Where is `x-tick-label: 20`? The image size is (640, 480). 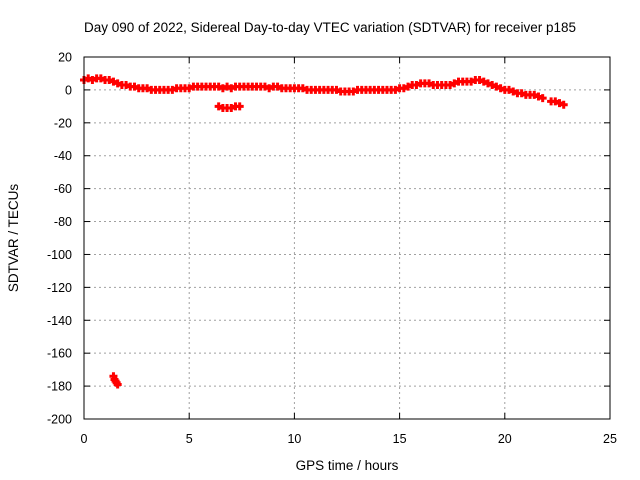 x-tick-label: 20 is located at coordinates (505, 439).